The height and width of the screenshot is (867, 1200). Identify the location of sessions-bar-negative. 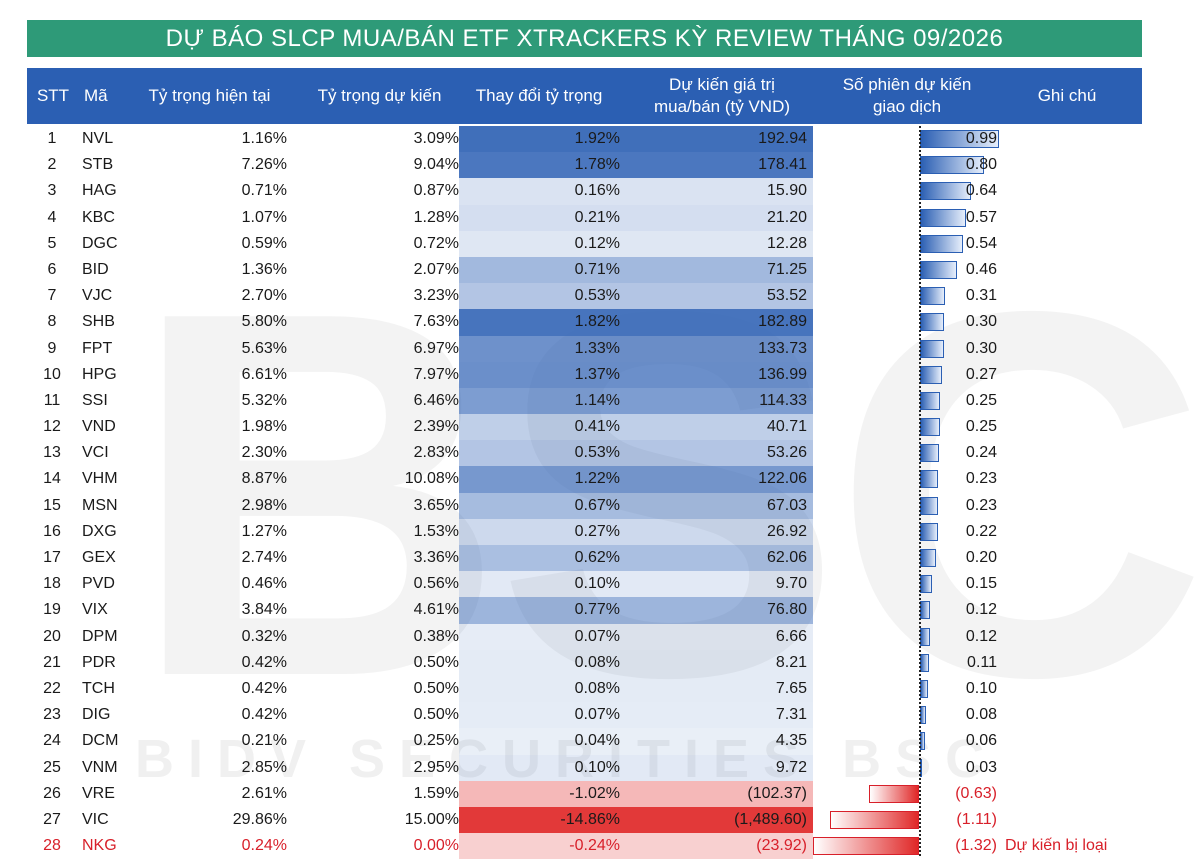
(893, 793).